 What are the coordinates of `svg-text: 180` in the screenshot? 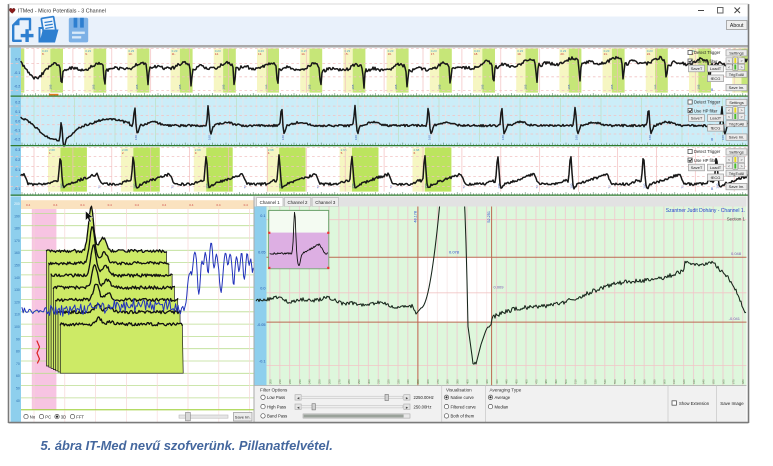 It's located at (17, 229).